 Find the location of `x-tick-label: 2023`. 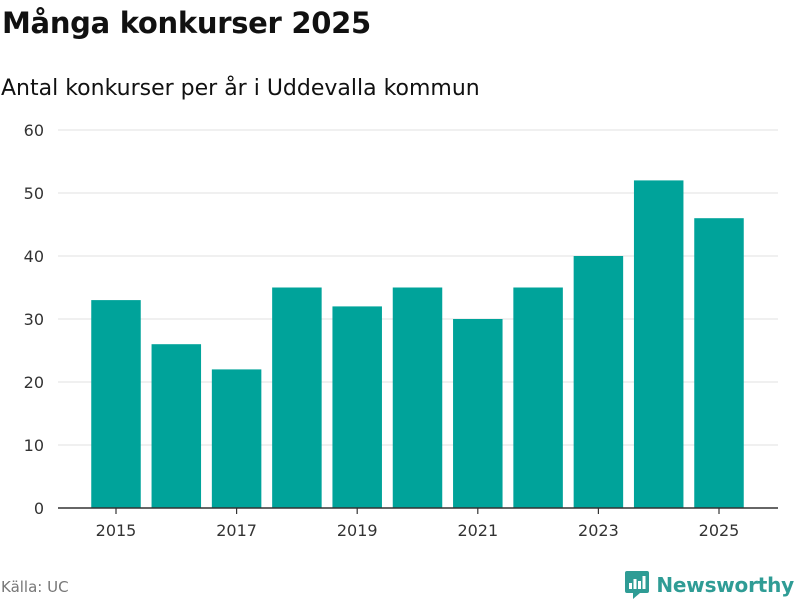

x-tick-label: 2023 is located at coordinates (598, 530).